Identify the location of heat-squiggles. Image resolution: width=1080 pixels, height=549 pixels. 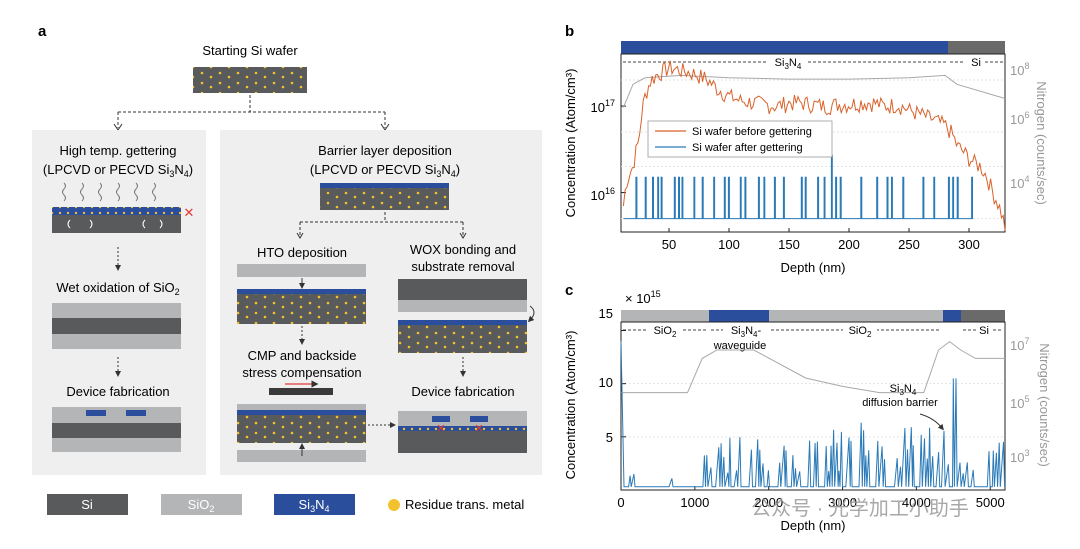
(109, 192).